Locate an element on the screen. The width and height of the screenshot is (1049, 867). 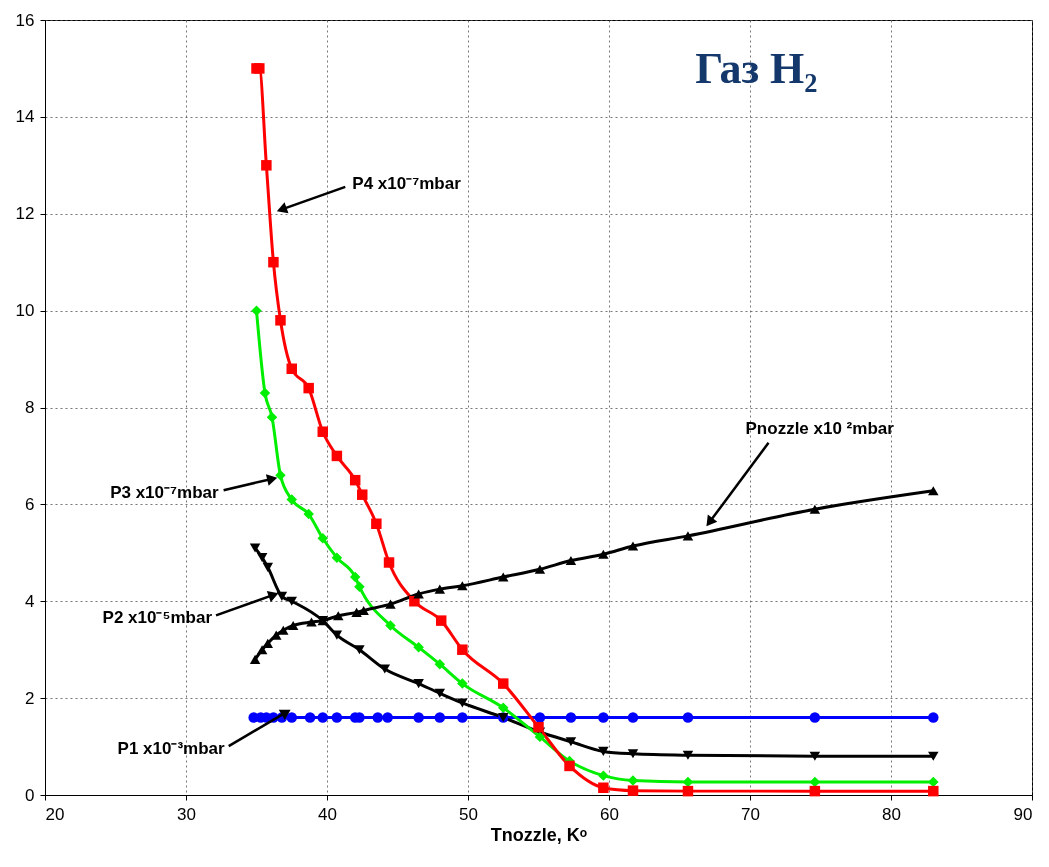
annotation: P2 x10⁻⁵mbar is located at coordinates (157, 618).